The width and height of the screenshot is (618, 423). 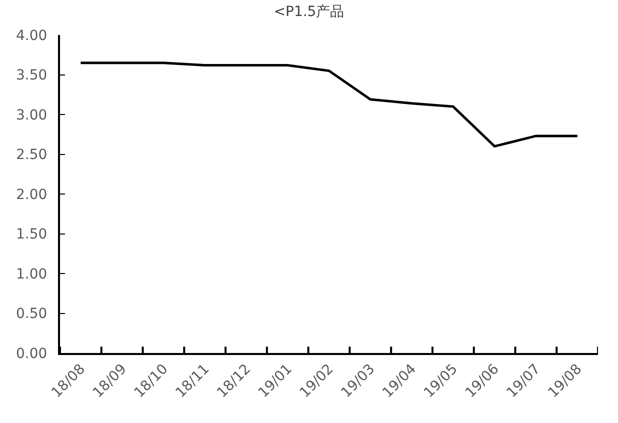 I want to click on chart-title: <P1.5产品, so click(x=309, y=12).